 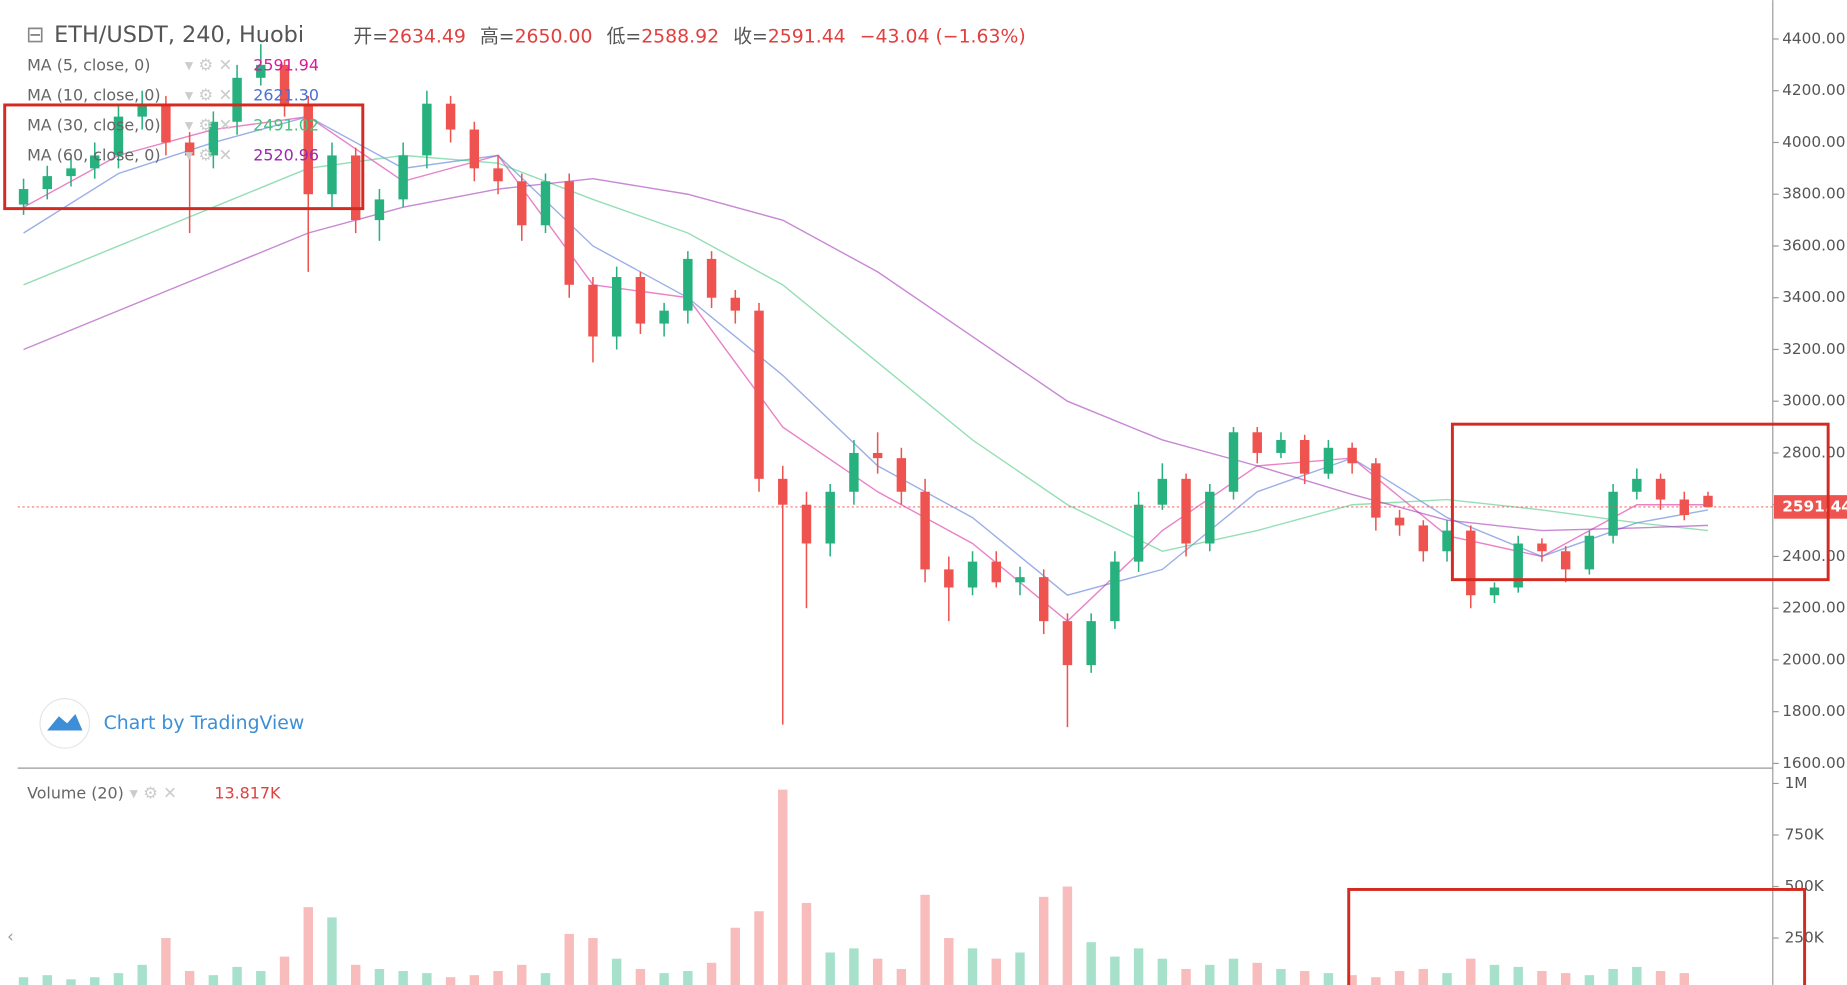 I want to click on y-tick-label: 3600.00, so click(x=1813, y=245).